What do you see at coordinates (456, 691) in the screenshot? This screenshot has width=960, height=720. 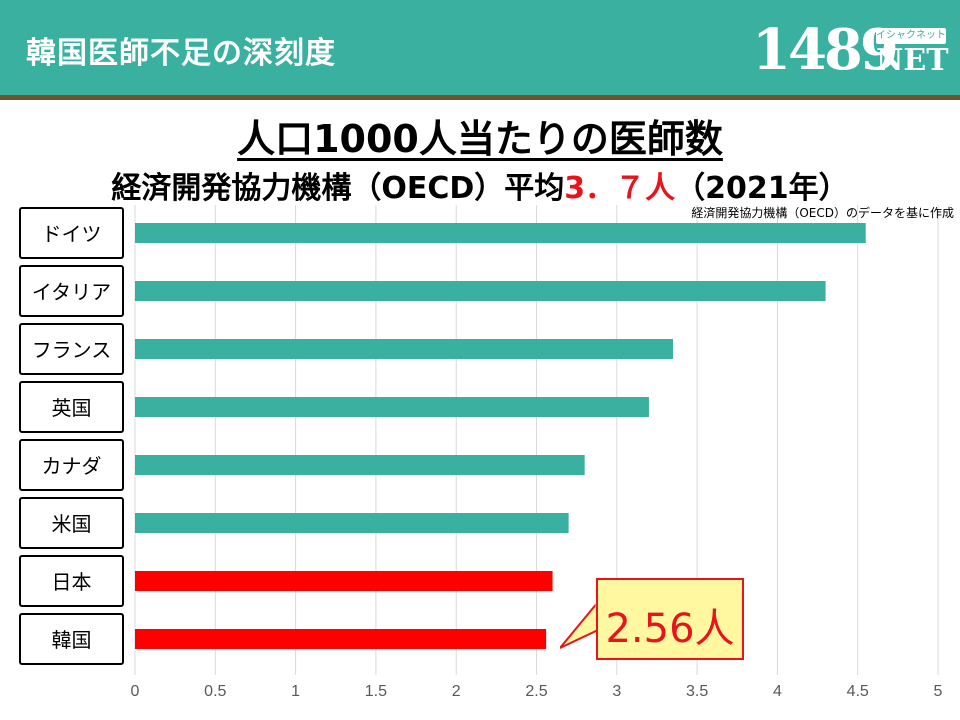 I see `x-tick-label: 2` at bounding box center [456, 691].